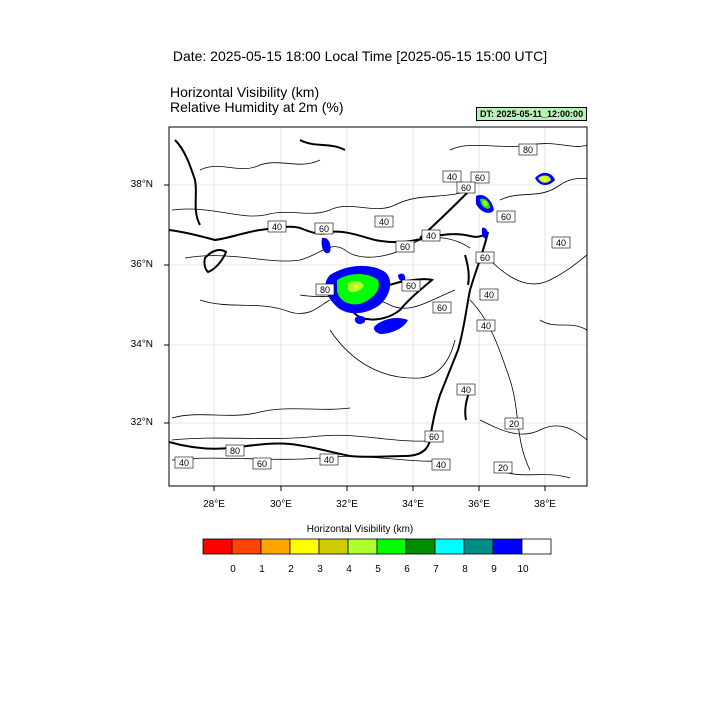 Image resolution: width=720 pixels, height=720 pixels. I want to click on colorbar-tick-label: 8, so click(465, 569).